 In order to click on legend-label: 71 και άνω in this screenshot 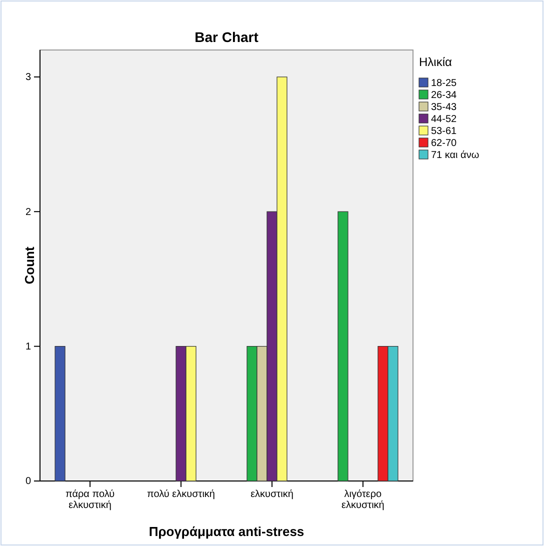, I will do `click(455, 155)`.